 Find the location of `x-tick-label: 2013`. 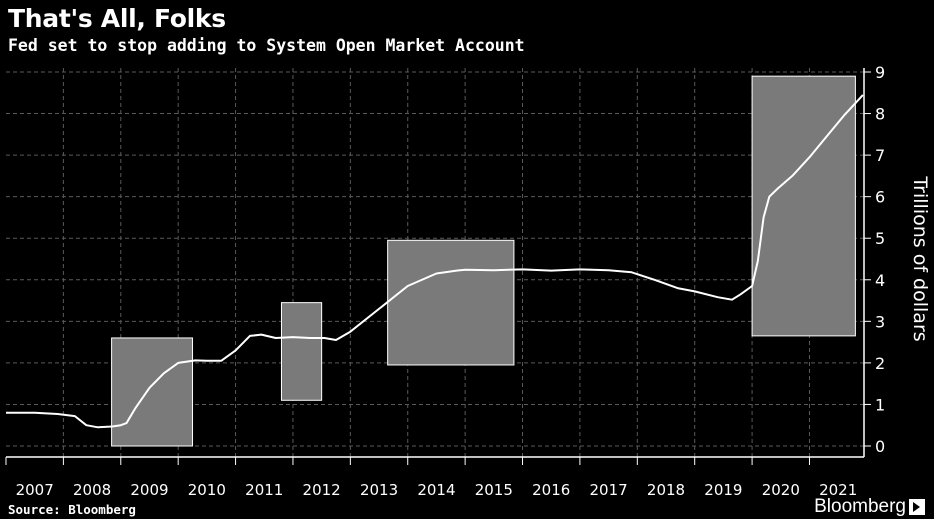

x-tick-label: 2013 is located at coordinates (379, 490).